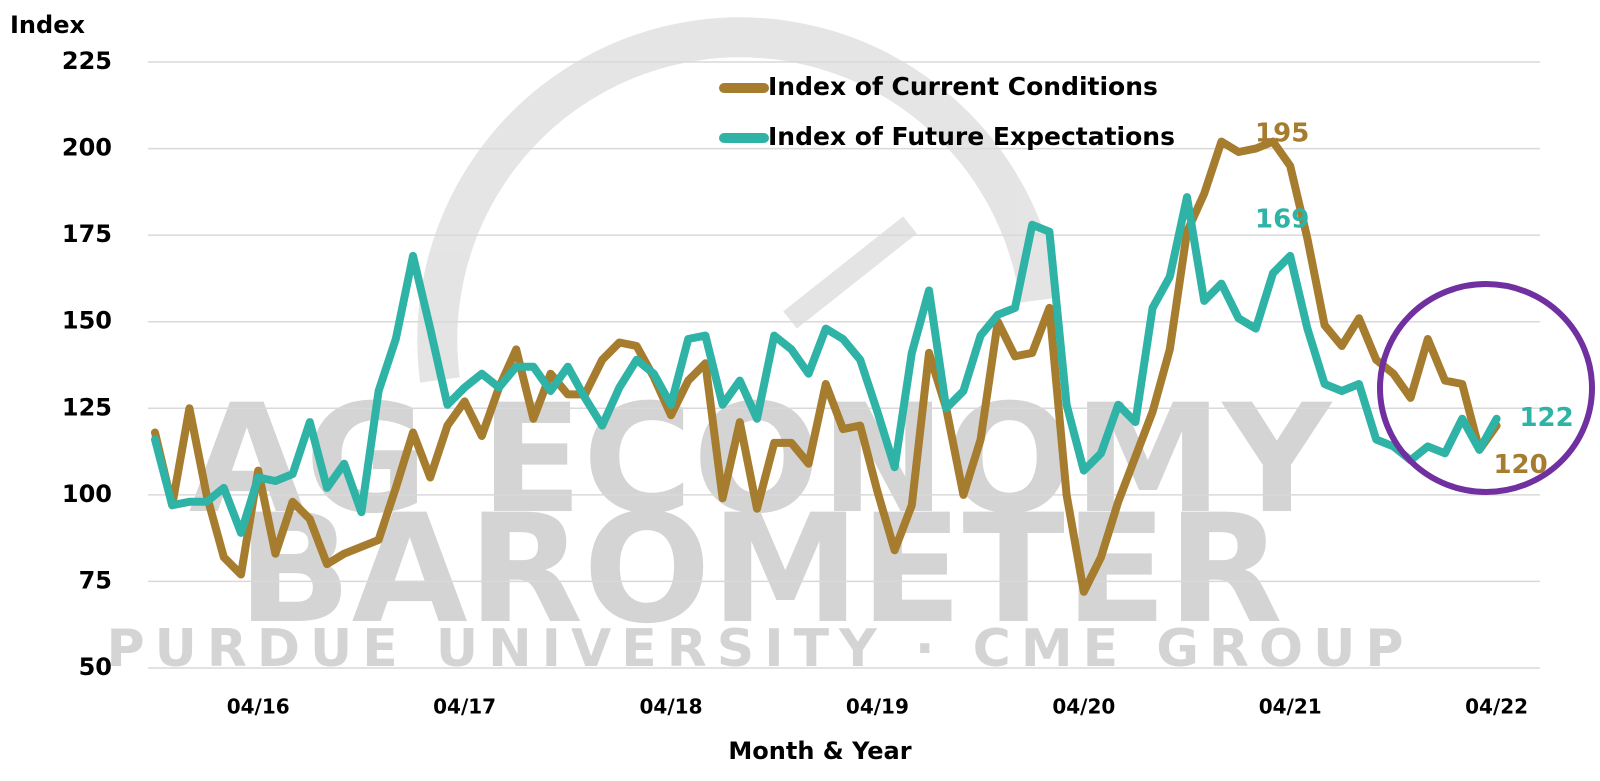  What do you see at coordinates (258, 707) in the screenshot?
I see `x-tick-label: 04/16` at bounding box center [258, 707].